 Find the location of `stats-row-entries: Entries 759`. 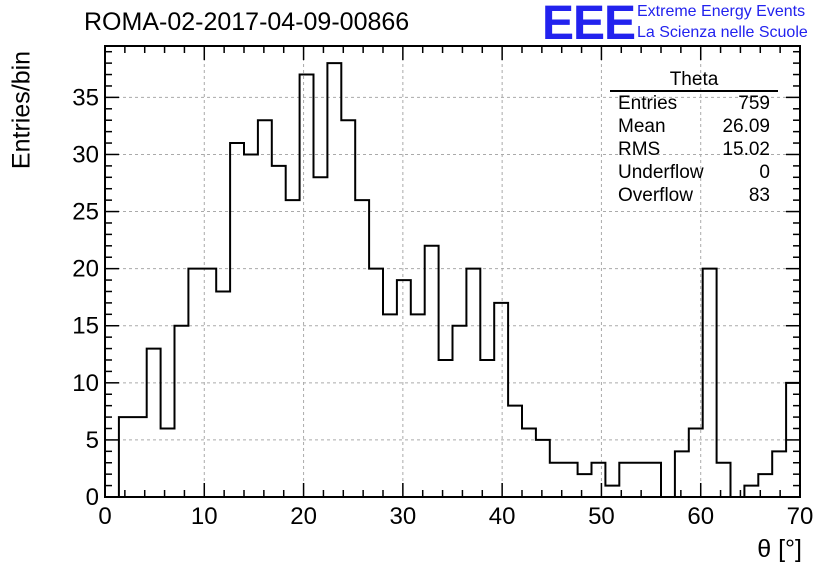

stats-row-entries: Entries 759 is located at coordinates (694, 103).